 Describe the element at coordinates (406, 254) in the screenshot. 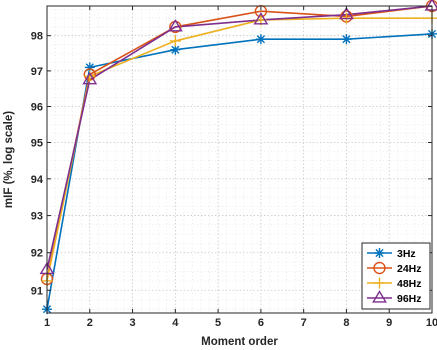

I see `legend-label: 3Hz` at that location.